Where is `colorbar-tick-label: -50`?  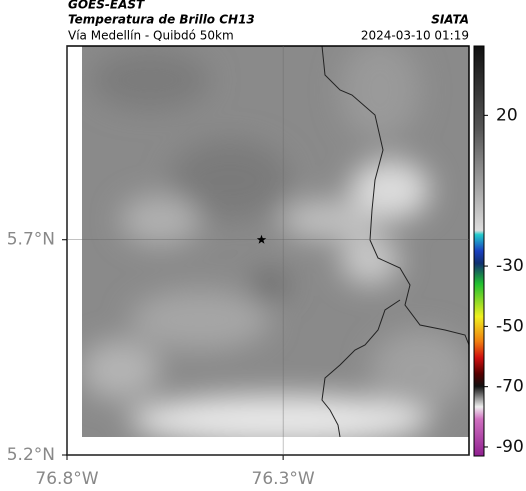 colorbar-tick-label: -50 is located at coordinates (510, 326).